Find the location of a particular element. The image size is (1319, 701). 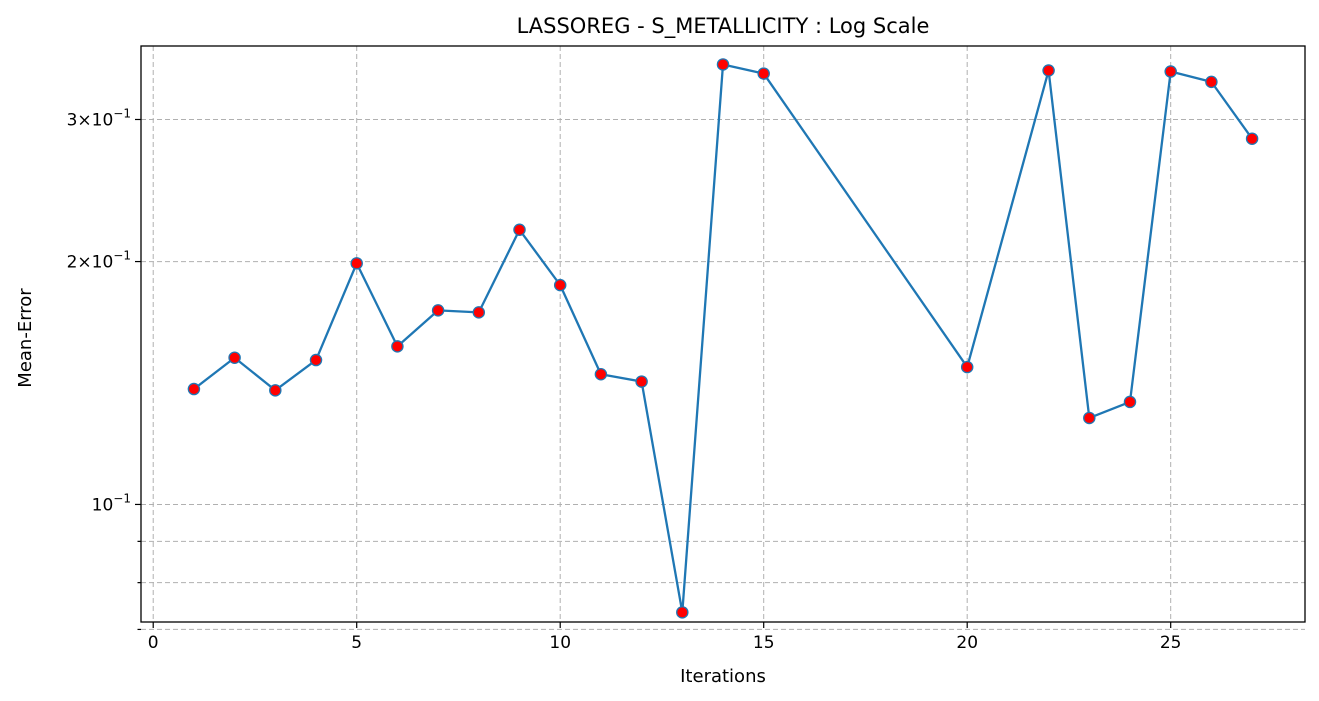

x-tick-label: 25 is located at coordinates (1171, 643).